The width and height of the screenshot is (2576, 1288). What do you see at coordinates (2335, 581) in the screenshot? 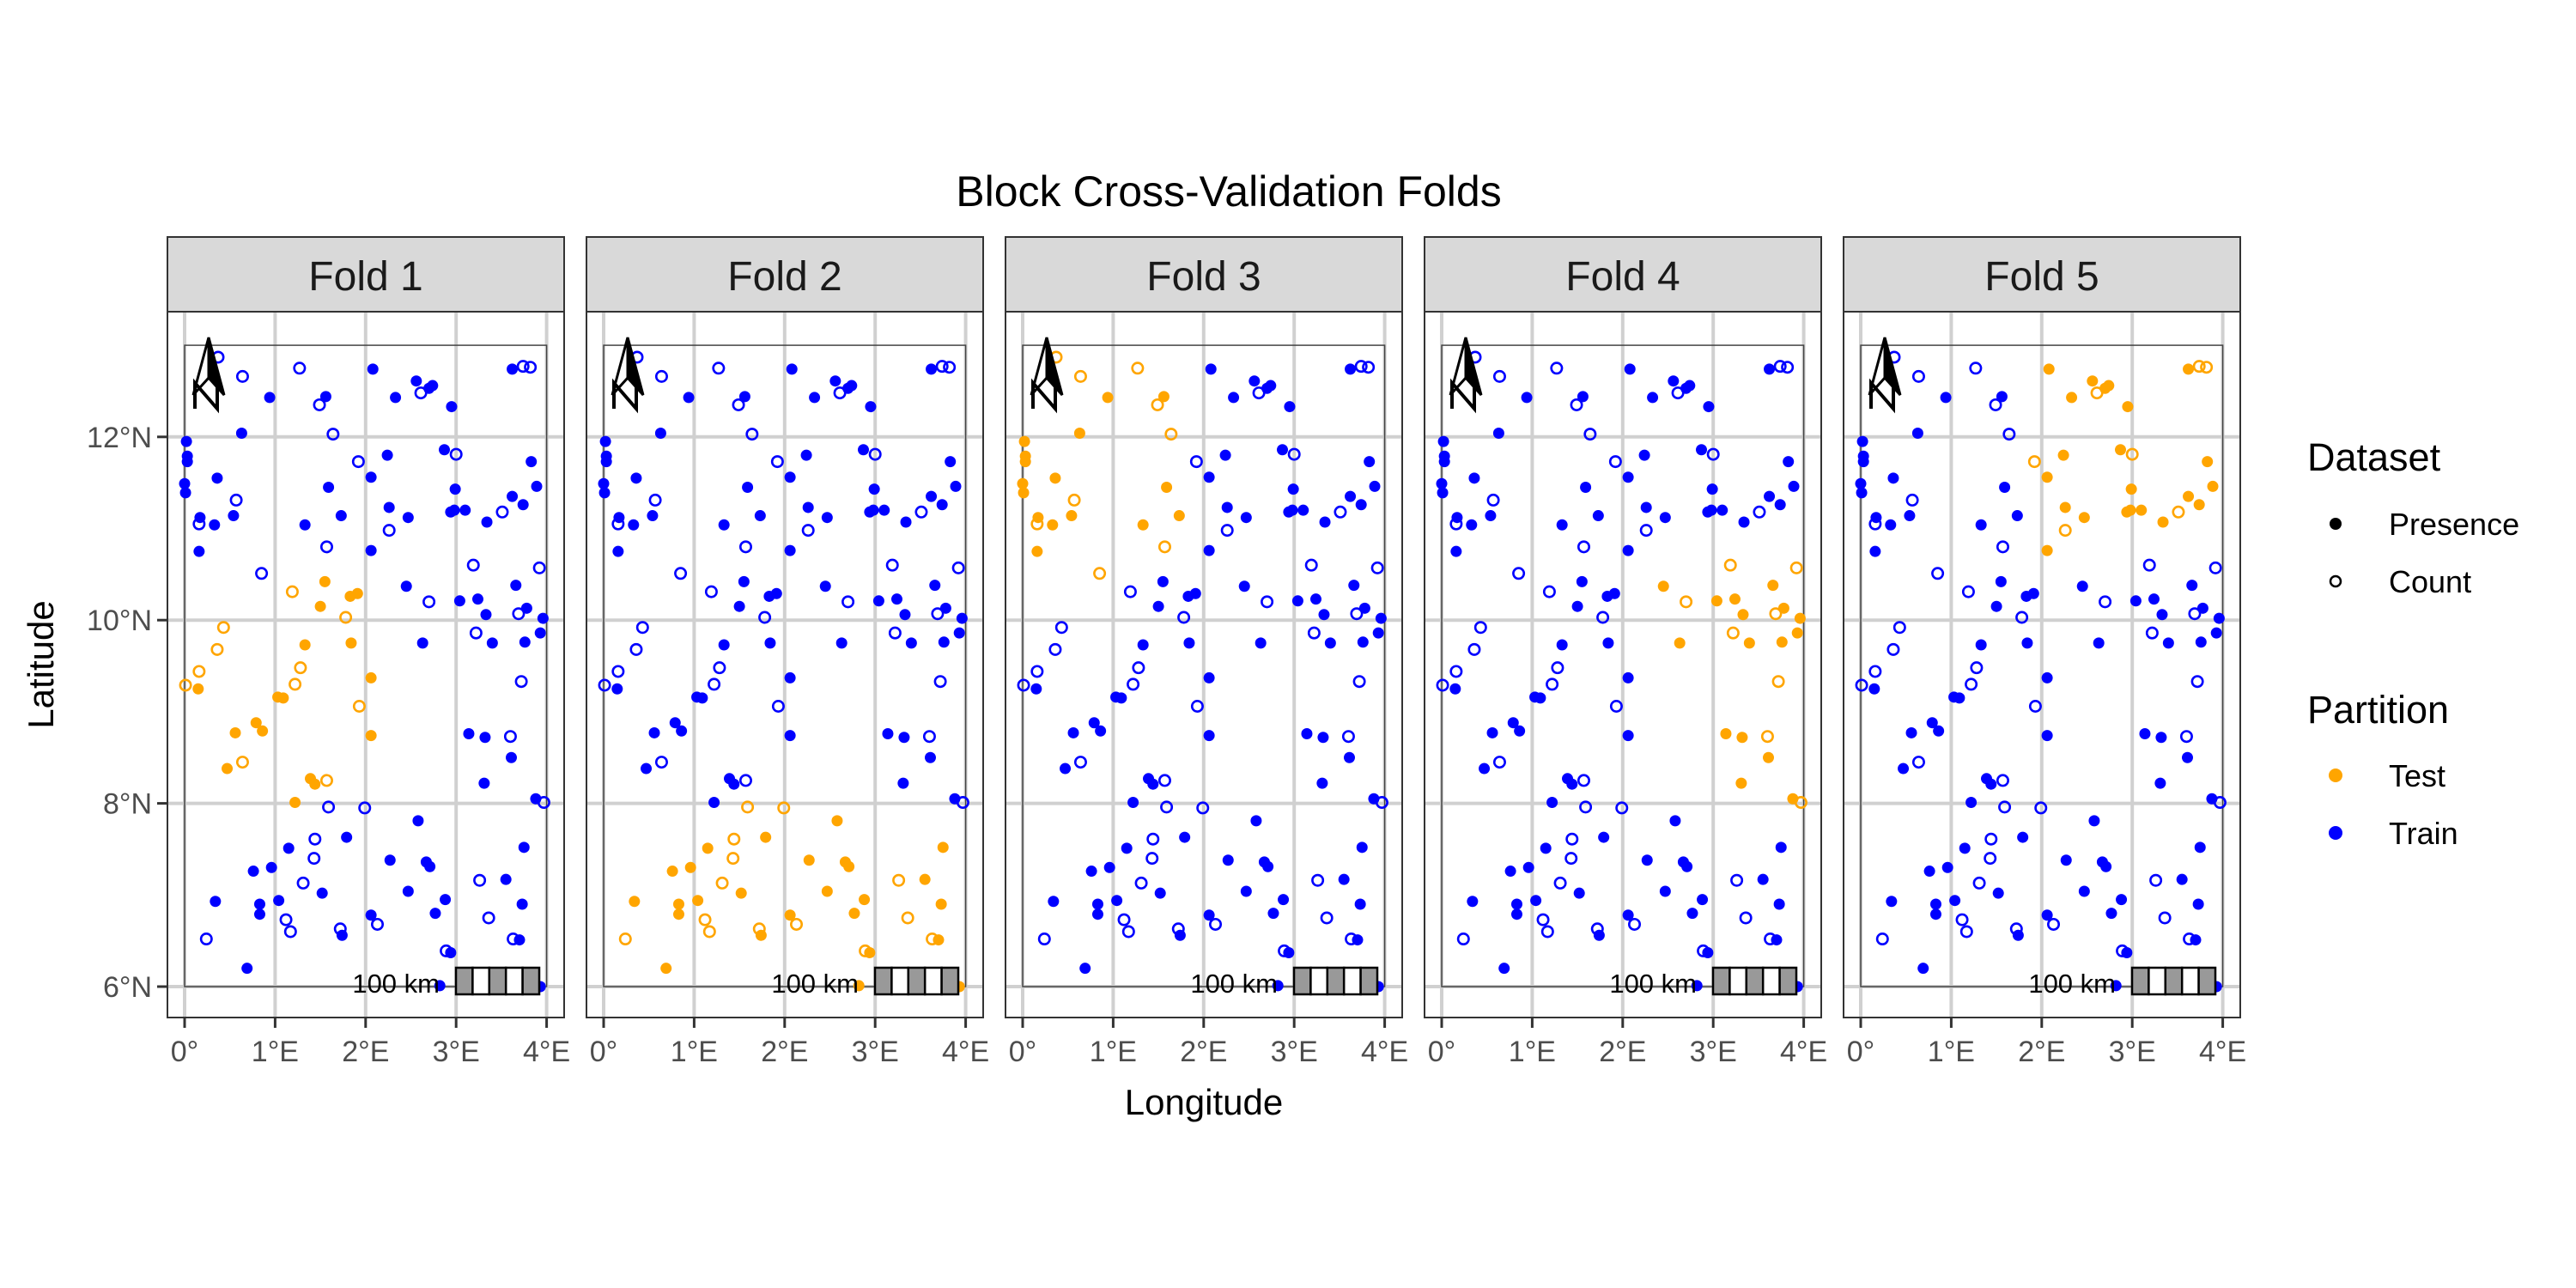
I see `legend-count-key` at bounding box center [2335, 581].